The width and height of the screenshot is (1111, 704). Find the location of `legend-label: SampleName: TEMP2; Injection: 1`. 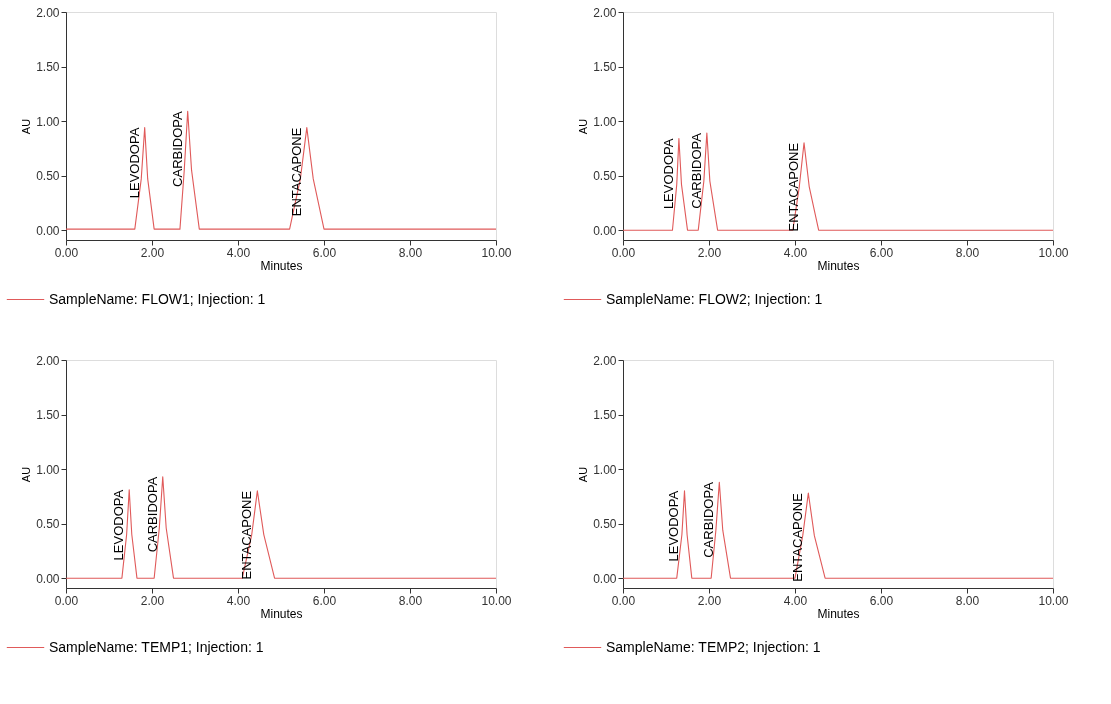

legend-label: SampleName: TEMP2; Injection: 1 is located at coordinates (713, 646).